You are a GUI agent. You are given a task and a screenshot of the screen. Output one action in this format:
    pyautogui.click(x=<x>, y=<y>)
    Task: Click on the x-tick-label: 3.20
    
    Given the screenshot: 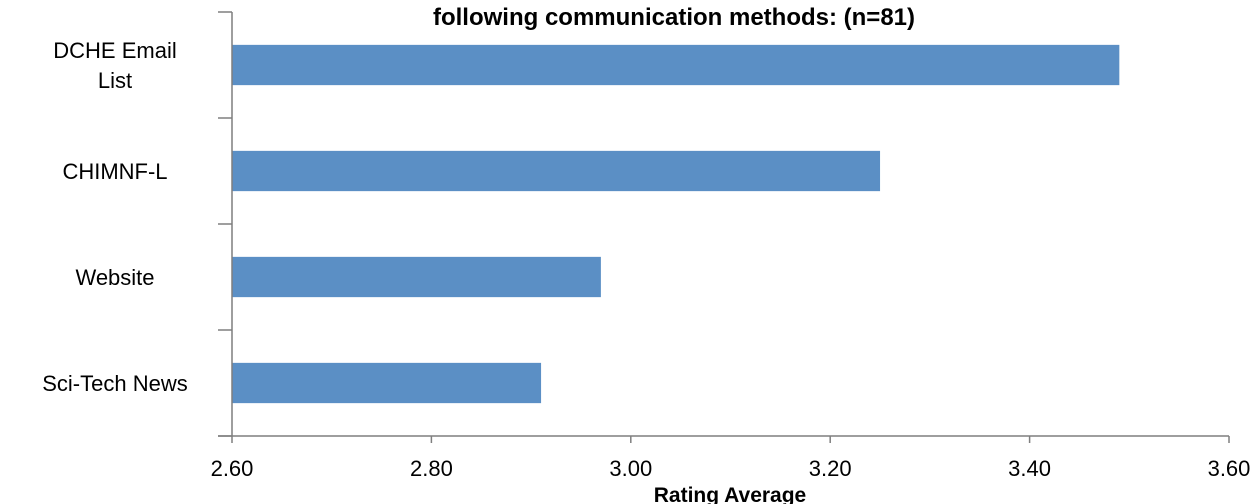 What is the action you would take?
    pyautogui.click(x=830, y=468)
    